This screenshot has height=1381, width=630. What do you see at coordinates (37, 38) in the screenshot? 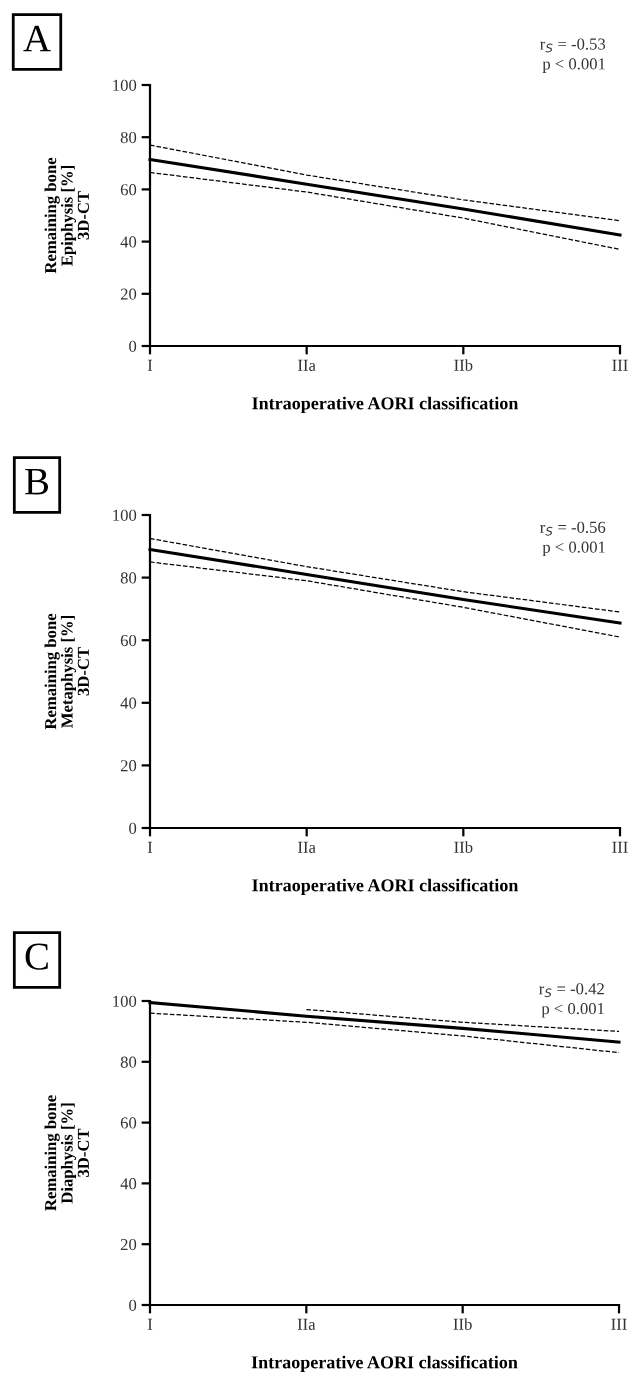
I see `chart-title: A` at bounding box center [37, 38].